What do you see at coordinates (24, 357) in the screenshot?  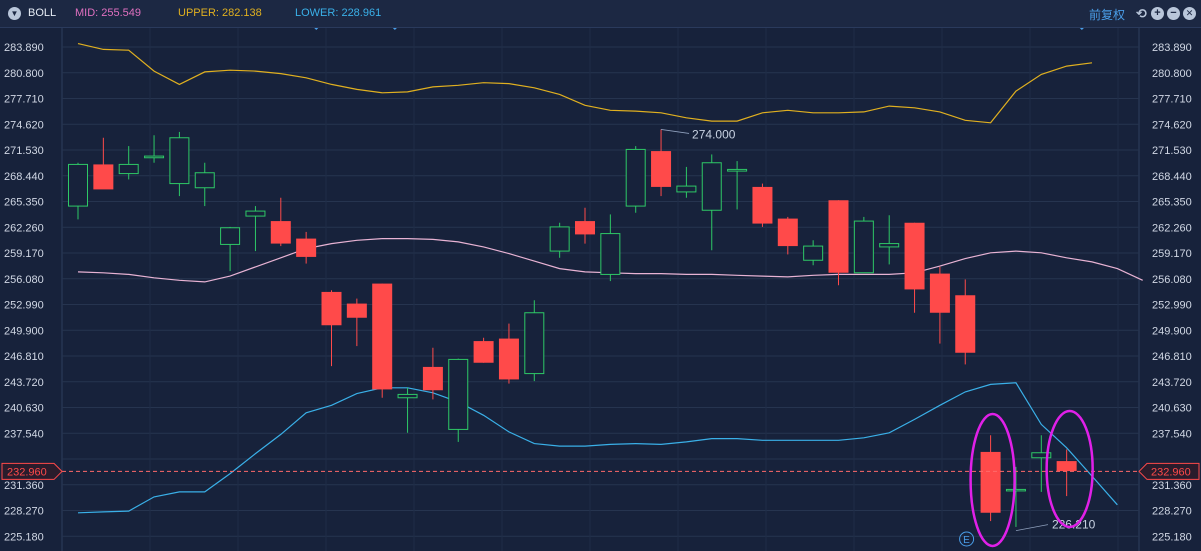 I see `y-tick-label-left: 246.810` at bounding box center [24, 357].